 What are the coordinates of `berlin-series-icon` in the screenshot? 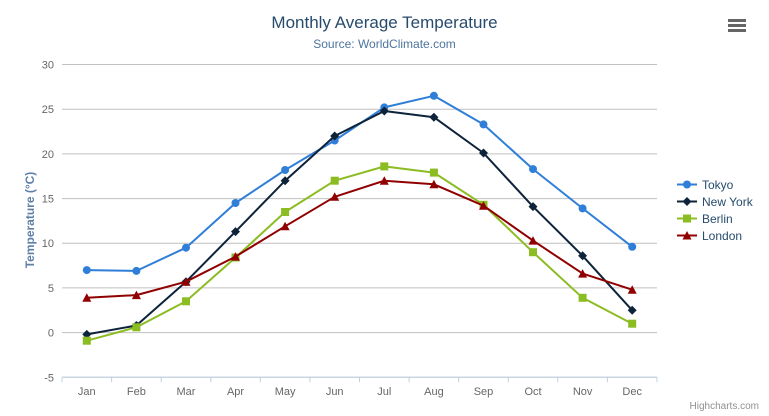 It's located at (687, 218).